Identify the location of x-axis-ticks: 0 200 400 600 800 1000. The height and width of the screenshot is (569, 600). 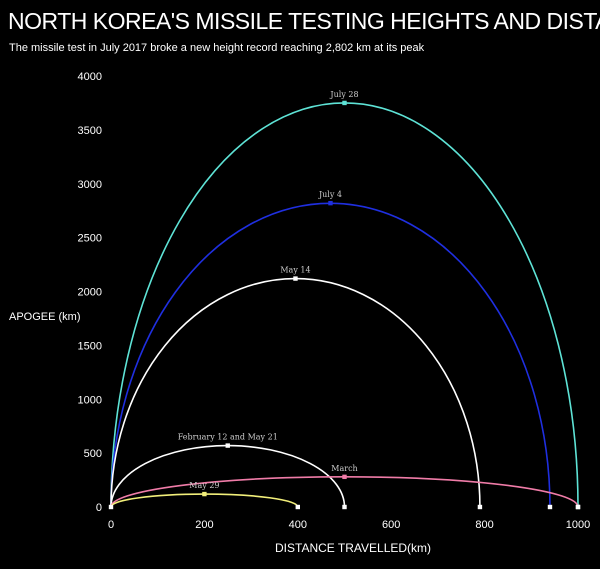
(349, 525).